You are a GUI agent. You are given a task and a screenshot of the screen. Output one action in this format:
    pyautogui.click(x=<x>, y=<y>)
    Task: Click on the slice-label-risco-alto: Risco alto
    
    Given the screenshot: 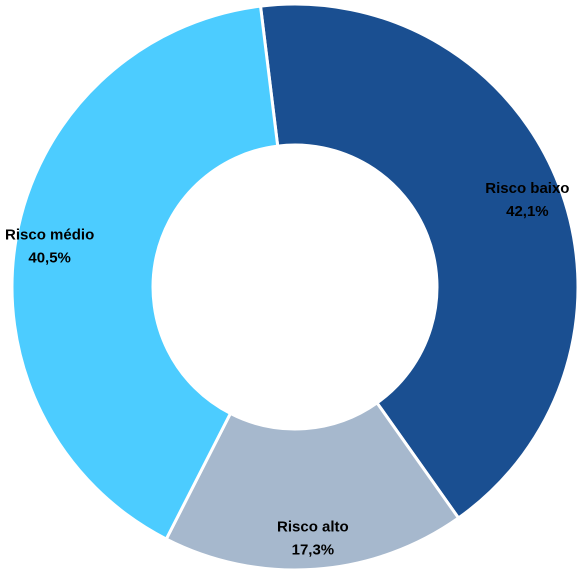 What is the action you would take?
    pyautogui.click(x=313, y=527)
    